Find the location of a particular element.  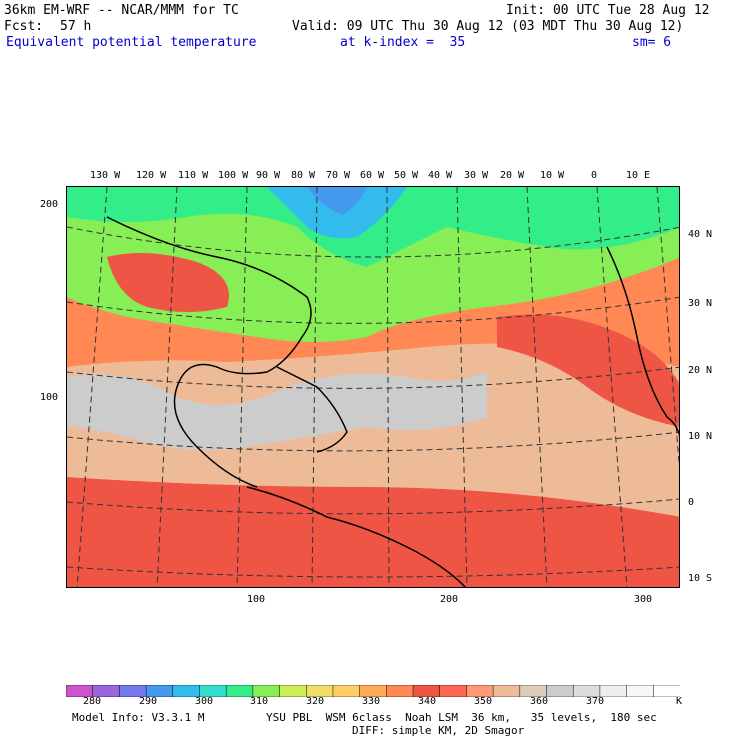

grid-y-label: 100 is located at coordinates (49, 397).